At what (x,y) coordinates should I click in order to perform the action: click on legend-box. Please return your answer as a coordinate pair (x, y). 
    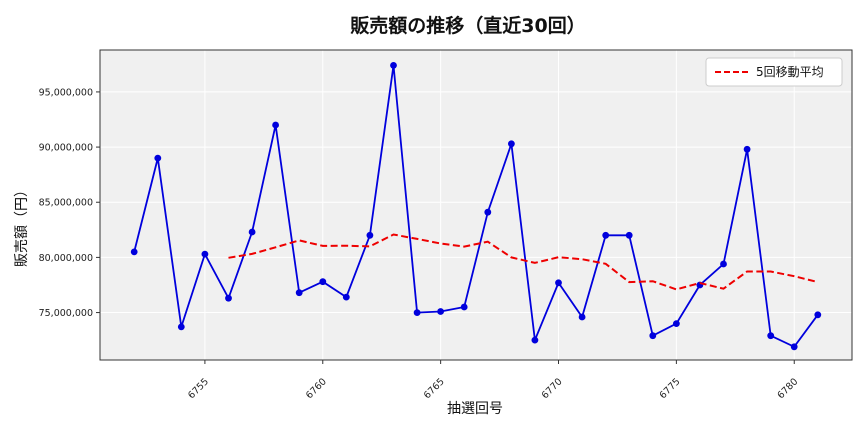
    Looking at the image, I should click on (774, 72).